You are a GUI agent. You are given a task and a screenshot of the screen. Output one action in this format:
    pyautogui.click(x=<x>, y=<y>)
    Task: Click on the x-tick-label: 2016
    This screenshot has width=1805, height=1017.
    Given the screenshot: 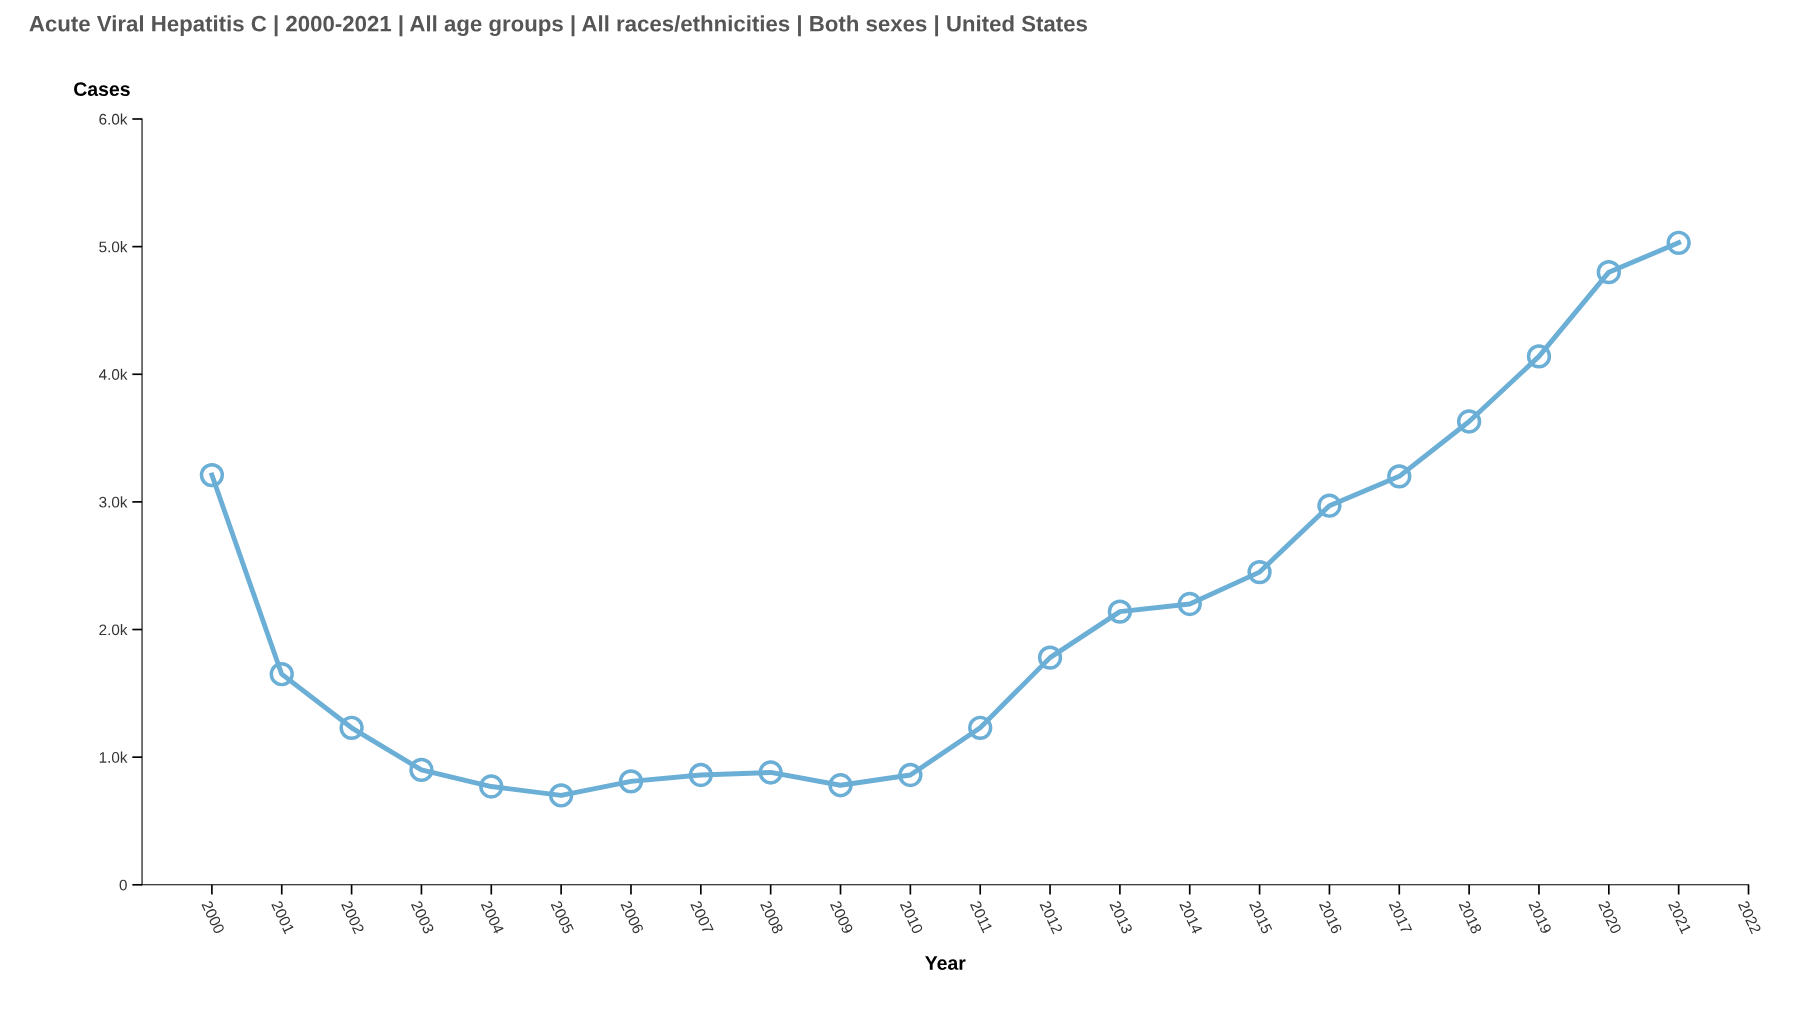 What is the action you would take?
    pyautogui.click(x=1330, y=917)
    